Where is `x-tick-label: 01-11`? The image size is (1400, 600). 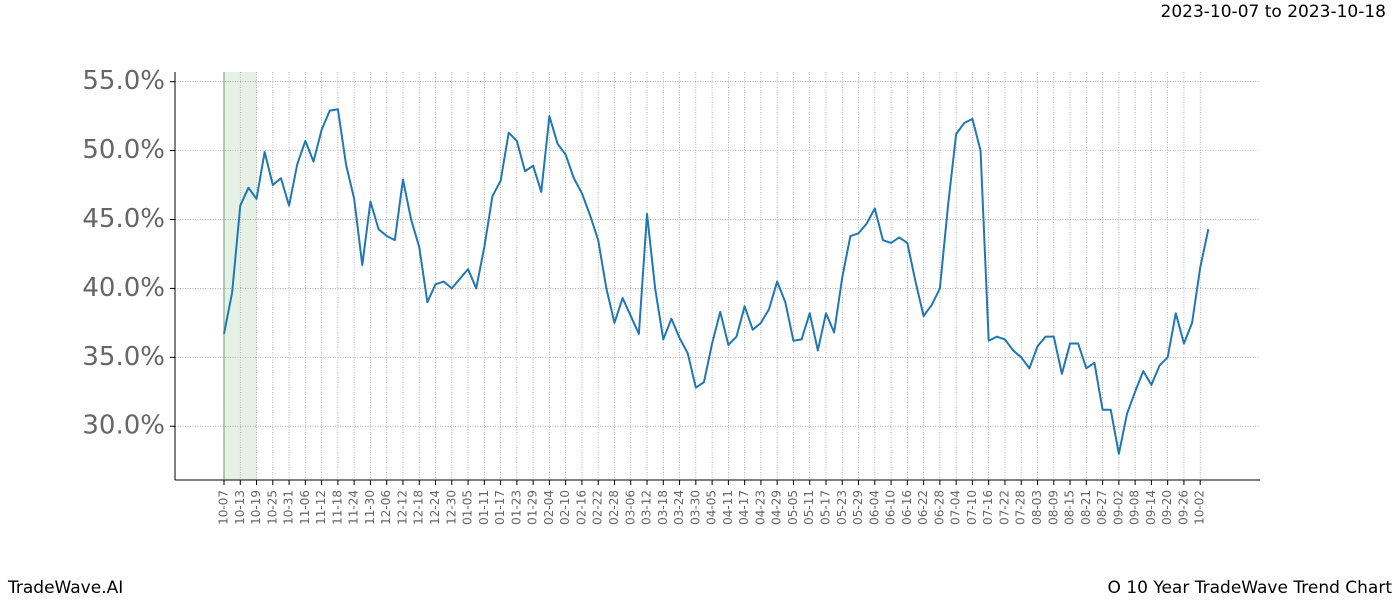
x-tick-label: 01-11 is located at coordinates (484, 507).